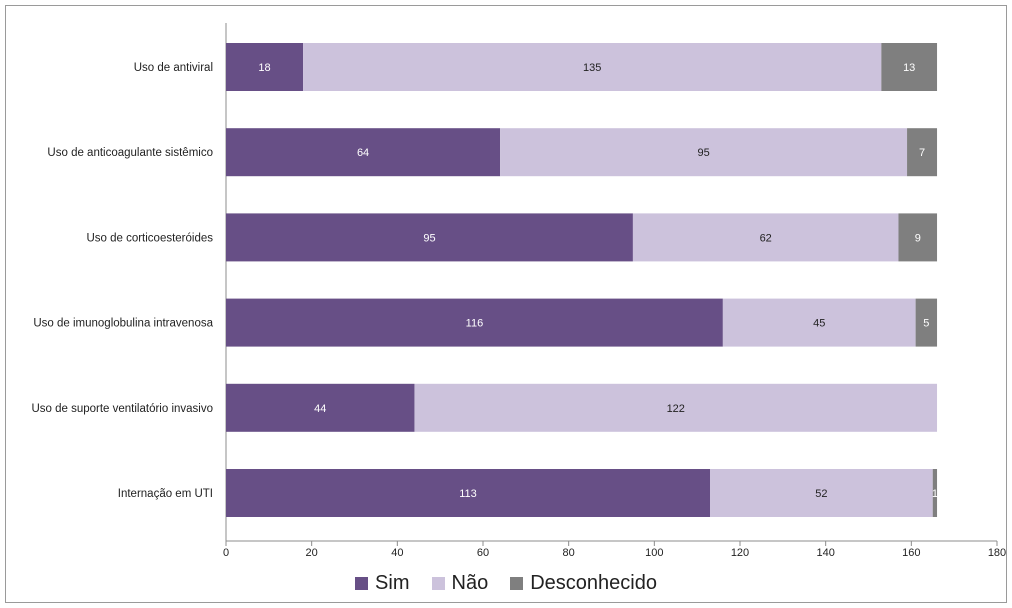 The image size is (1012, 608). I want to click on legend-label-sim: Sim, so click(392, 582).